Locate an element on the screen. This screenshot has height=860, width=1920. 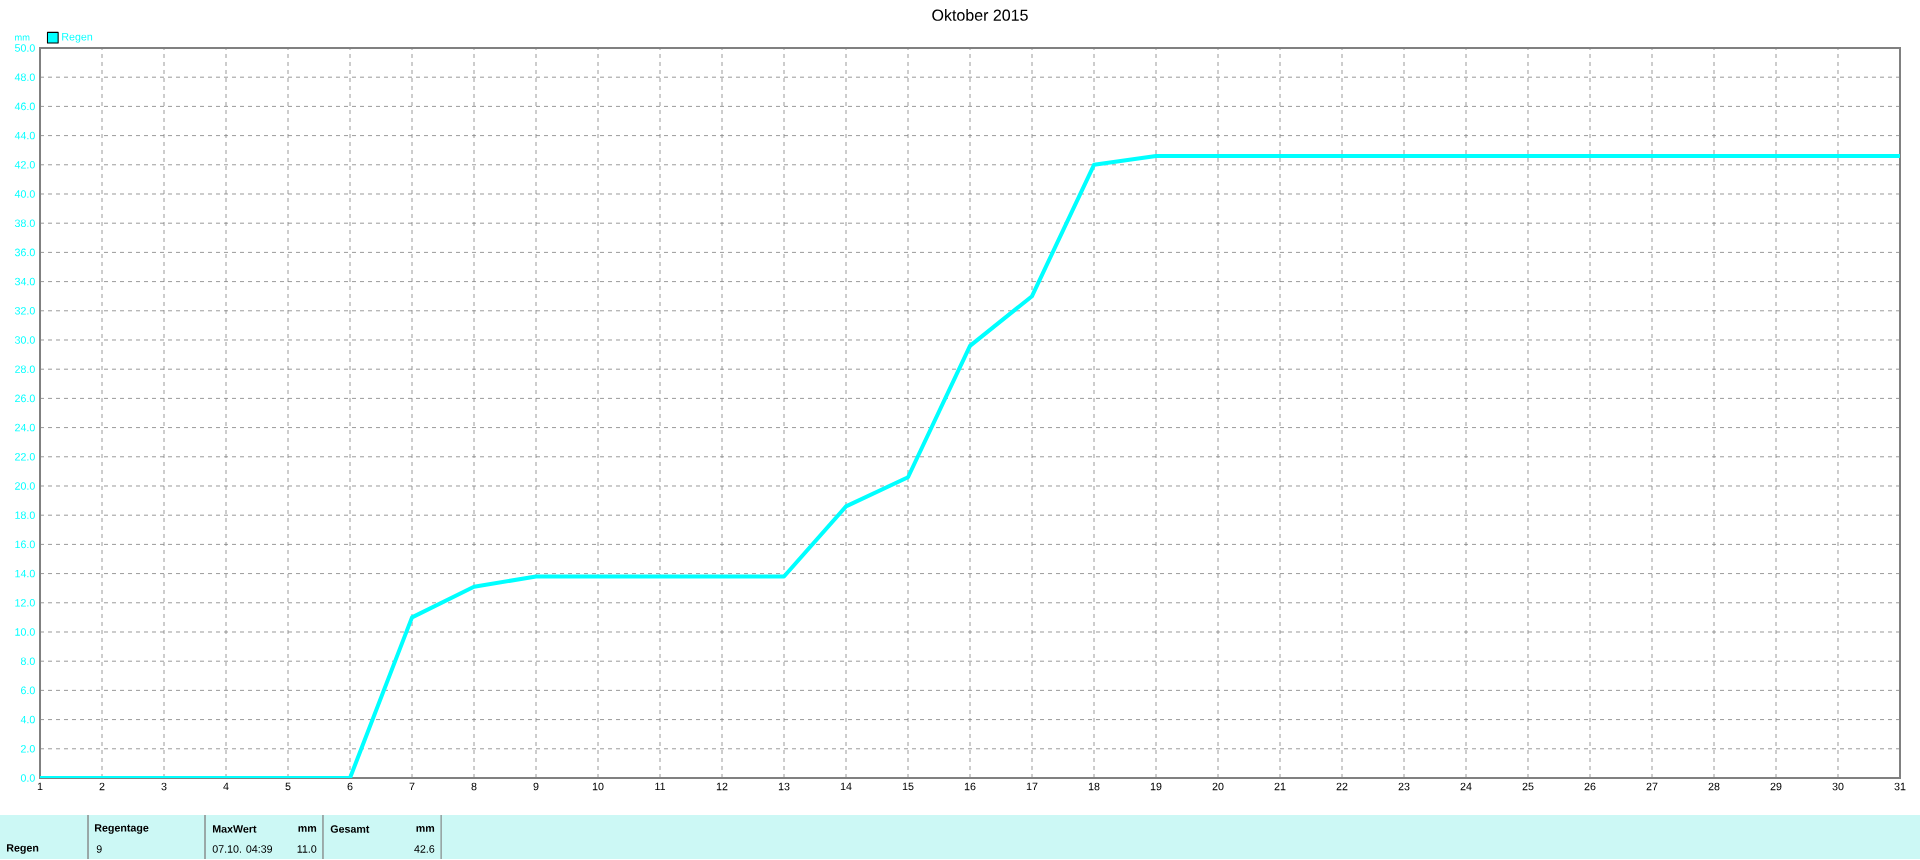
x-tick-label: 22 is located at coordinates (1342, 786).